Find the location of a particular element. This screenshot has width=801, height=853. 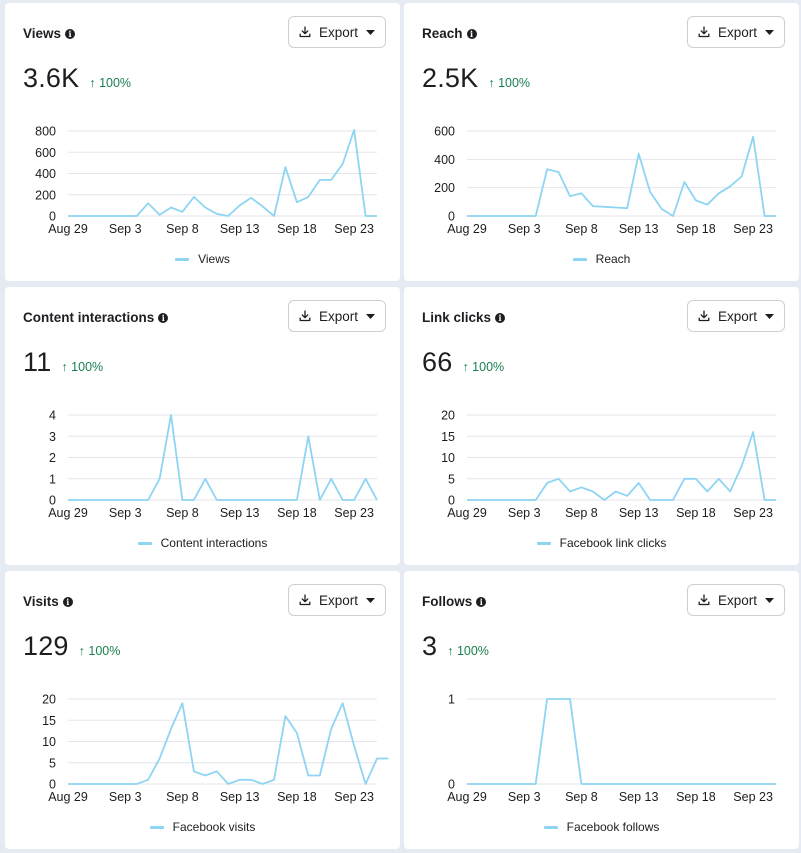

y-tick-label: 400 is located at coordinates (45, 174).